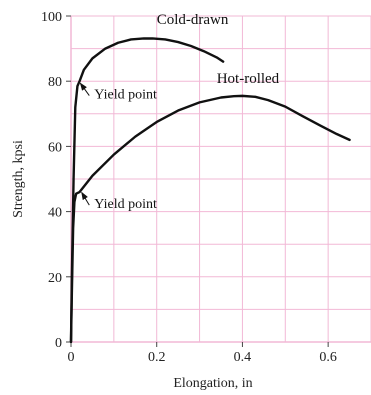 The image size is (371, 395). What do you see at coordinates (71, 357) in the screenshot?
I see `x-tick-label: 0` at bounding box center [71, 357].